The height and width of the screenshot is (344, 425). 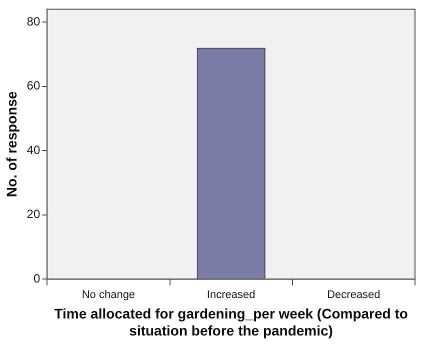 What do you see at coordinates (353, 294) in the screenshot?
I see `x-tick-label: Decreased` at bounding box center [353, 294].